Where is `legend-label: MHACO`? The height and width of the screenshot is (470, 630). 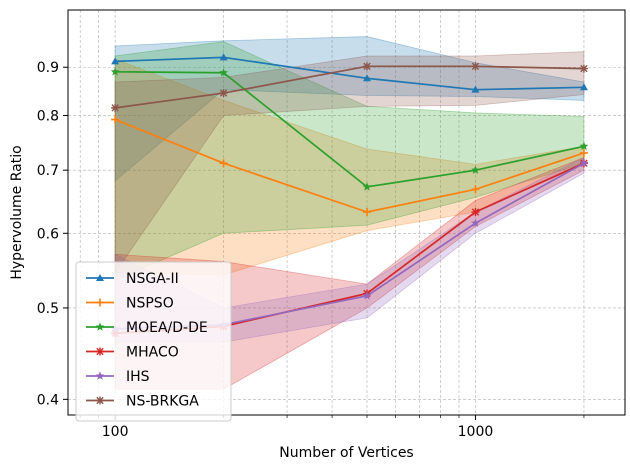
legend-label: MHACO is located at coordinates (152, 353).